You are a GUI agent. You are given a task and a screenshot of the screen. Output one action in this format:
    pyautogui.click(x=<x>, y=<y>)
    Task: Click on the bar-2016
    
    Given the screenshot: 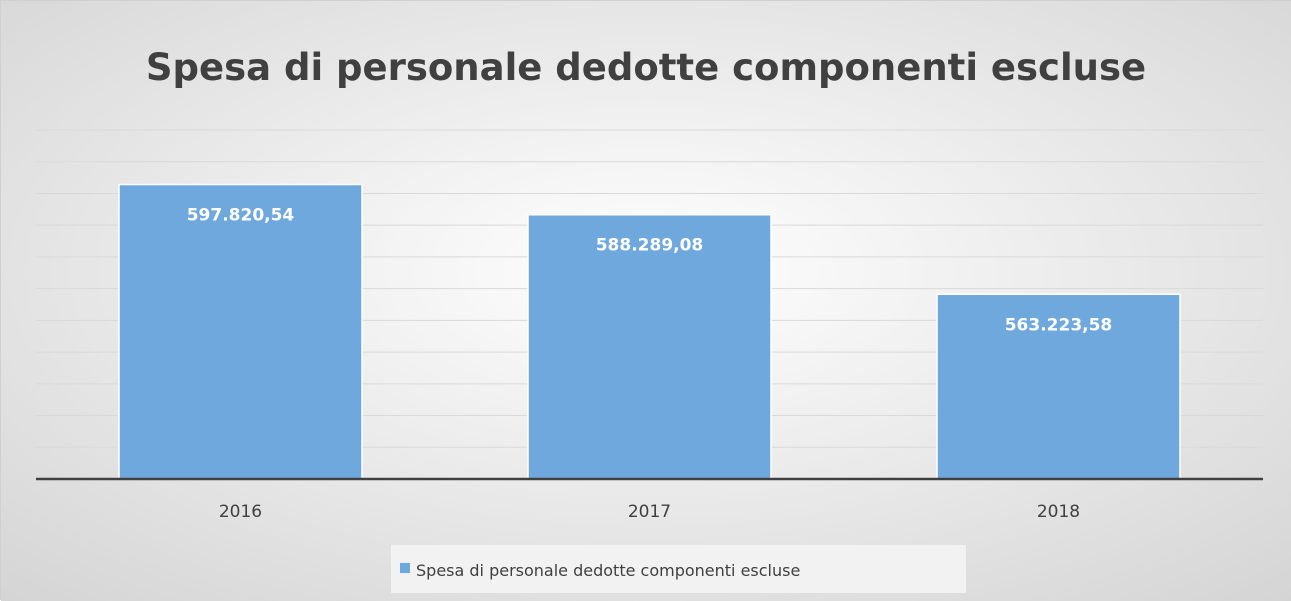 What is the action you would take?
    pyautogui.click(x=240, y=331)
    